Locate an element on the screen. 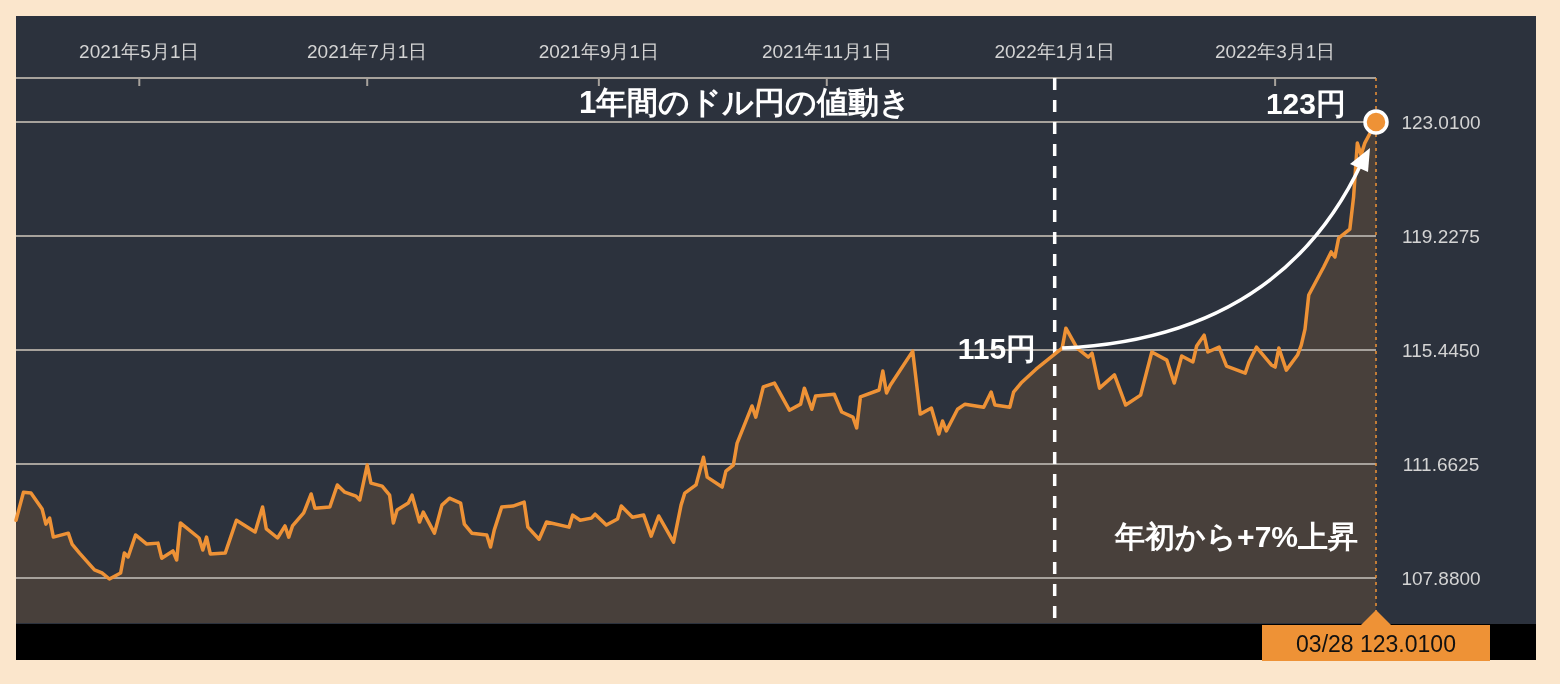  y-tick-label: 107.8800 is located at coordinates (1441, 579).